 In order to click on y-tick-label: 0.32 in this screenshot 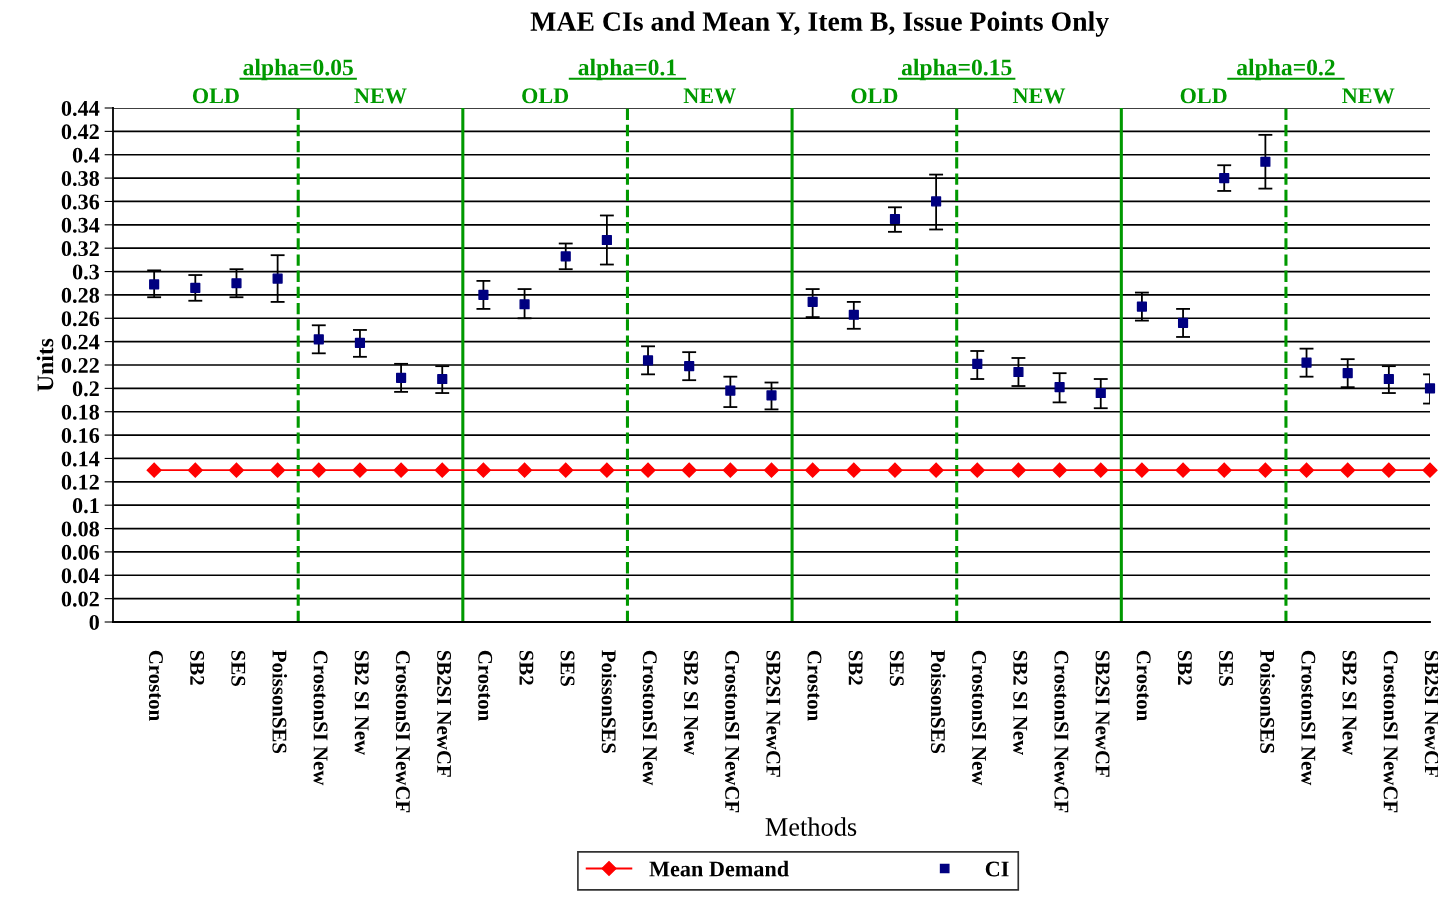, I will do `click(80, 249)`.